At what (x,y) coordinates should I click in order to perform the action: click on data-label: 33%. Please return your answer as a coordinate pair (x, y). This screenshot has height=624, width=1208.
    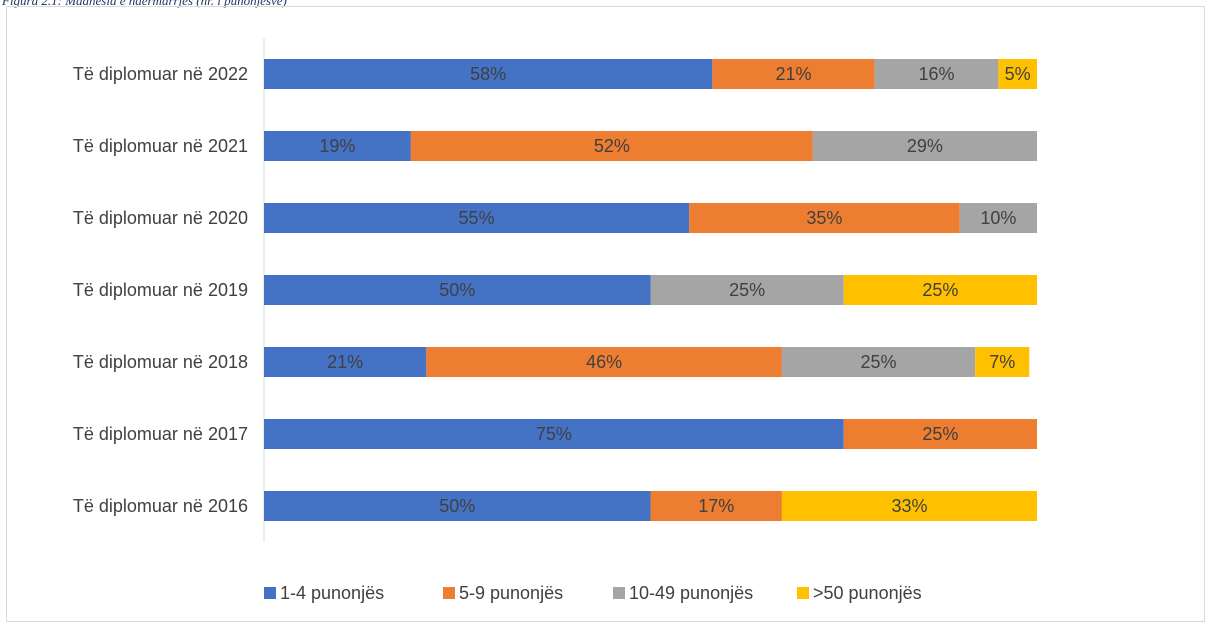
    Looking at the image, I should click on (909, 506).